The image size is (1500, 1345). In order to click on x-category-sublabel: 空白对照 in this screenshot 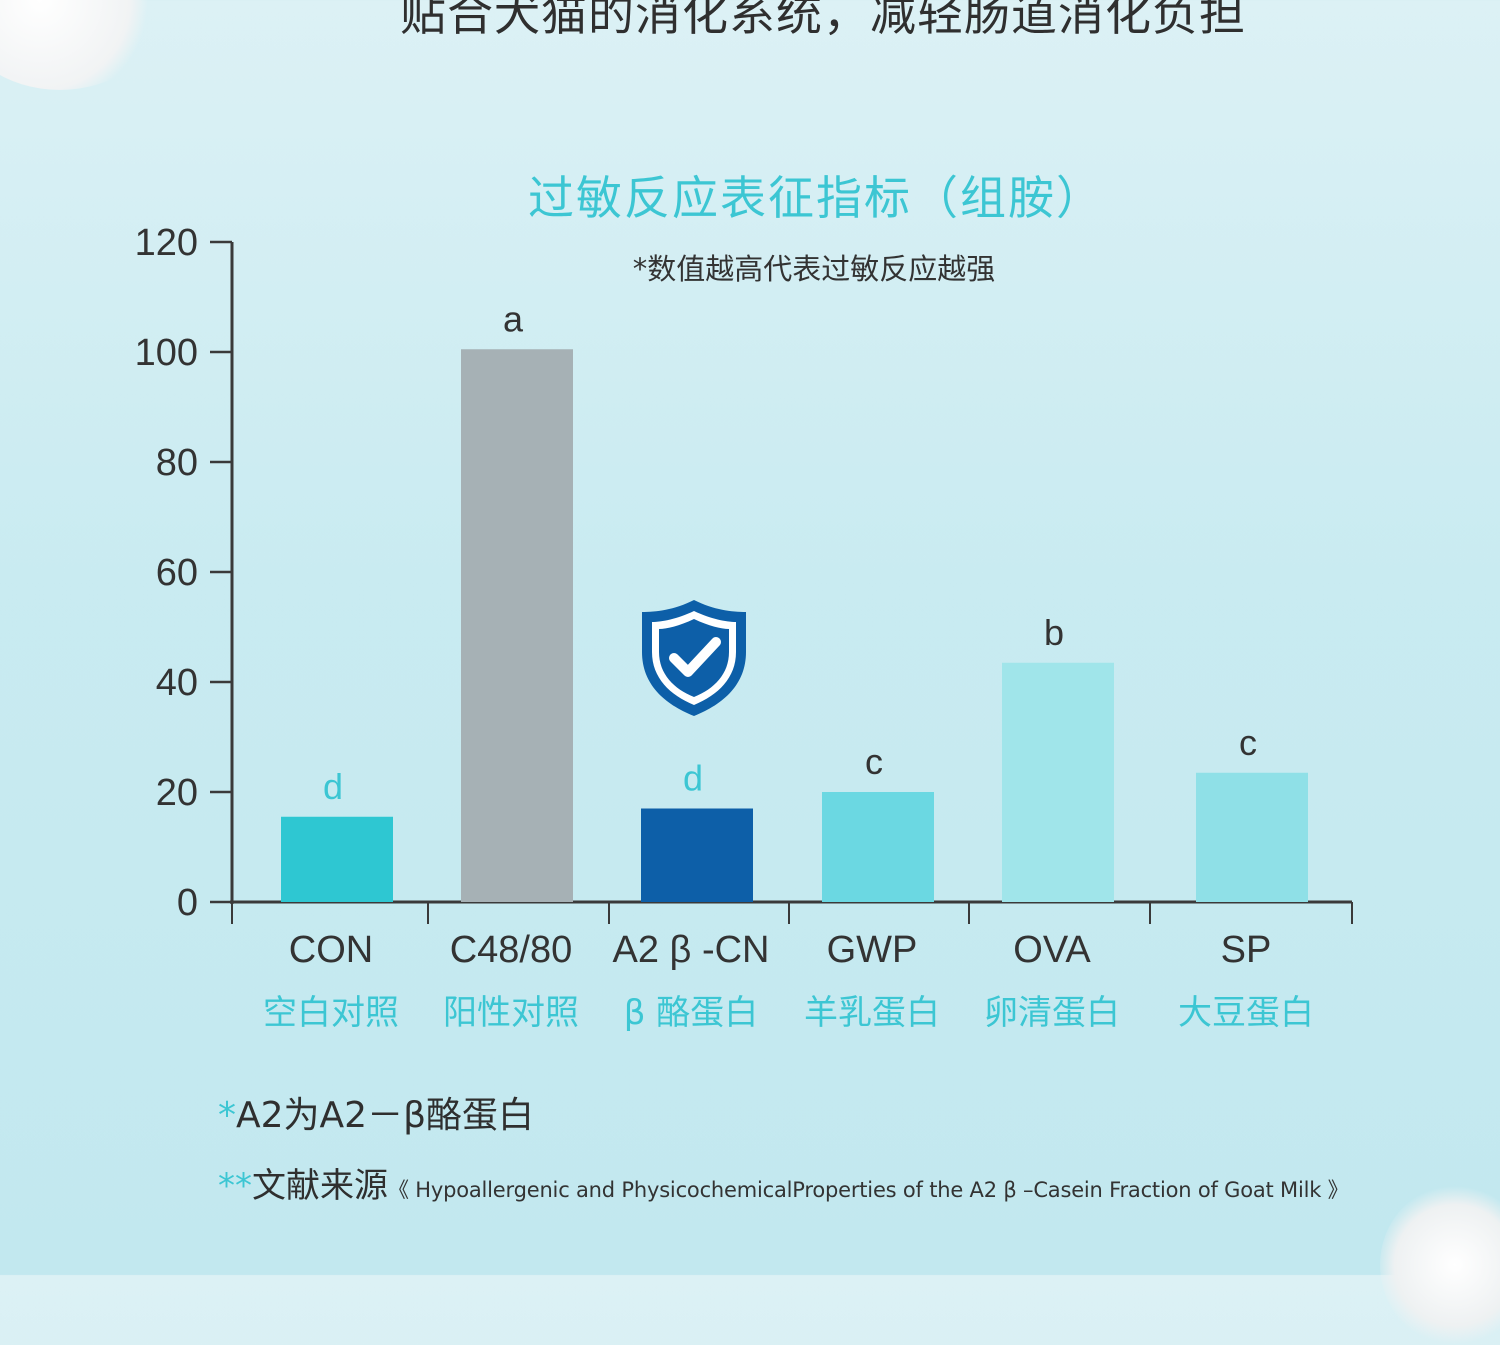, I will do `click(331, 1013)`.